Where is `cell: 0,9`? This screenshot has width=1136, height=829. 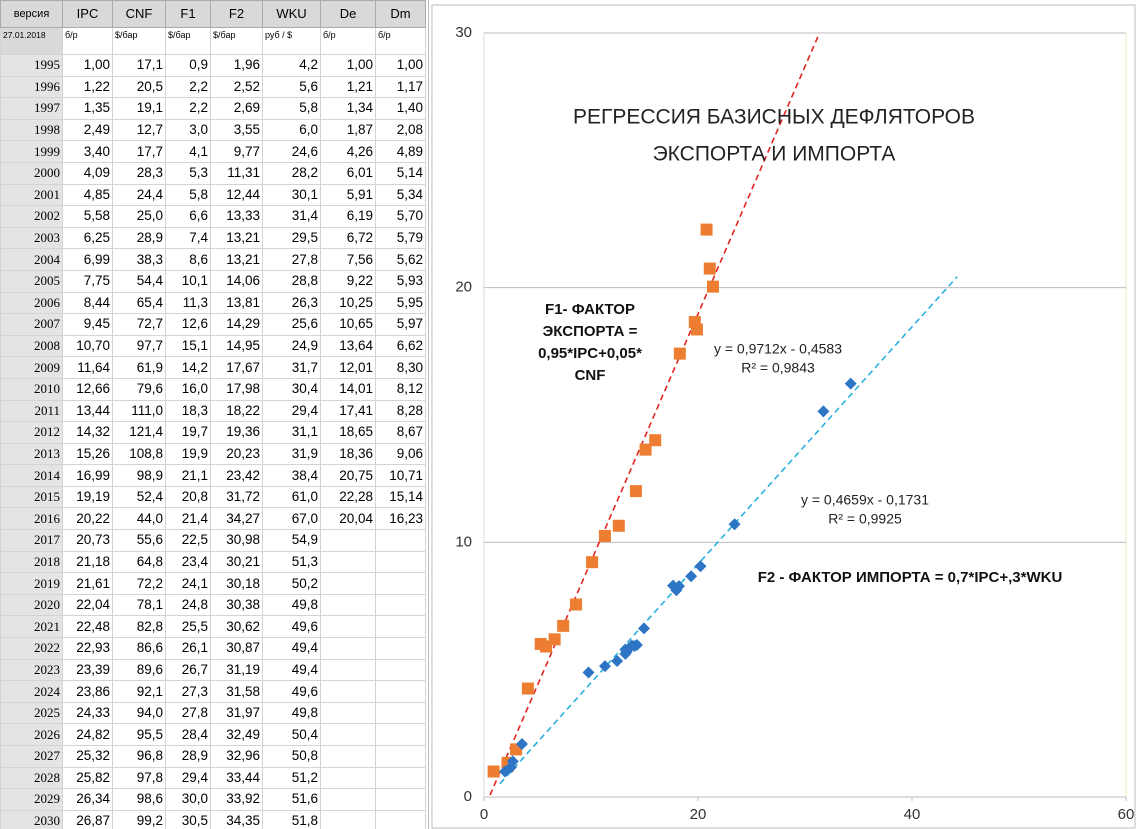 cell: 0,9 is located at coordinates (188, 65).